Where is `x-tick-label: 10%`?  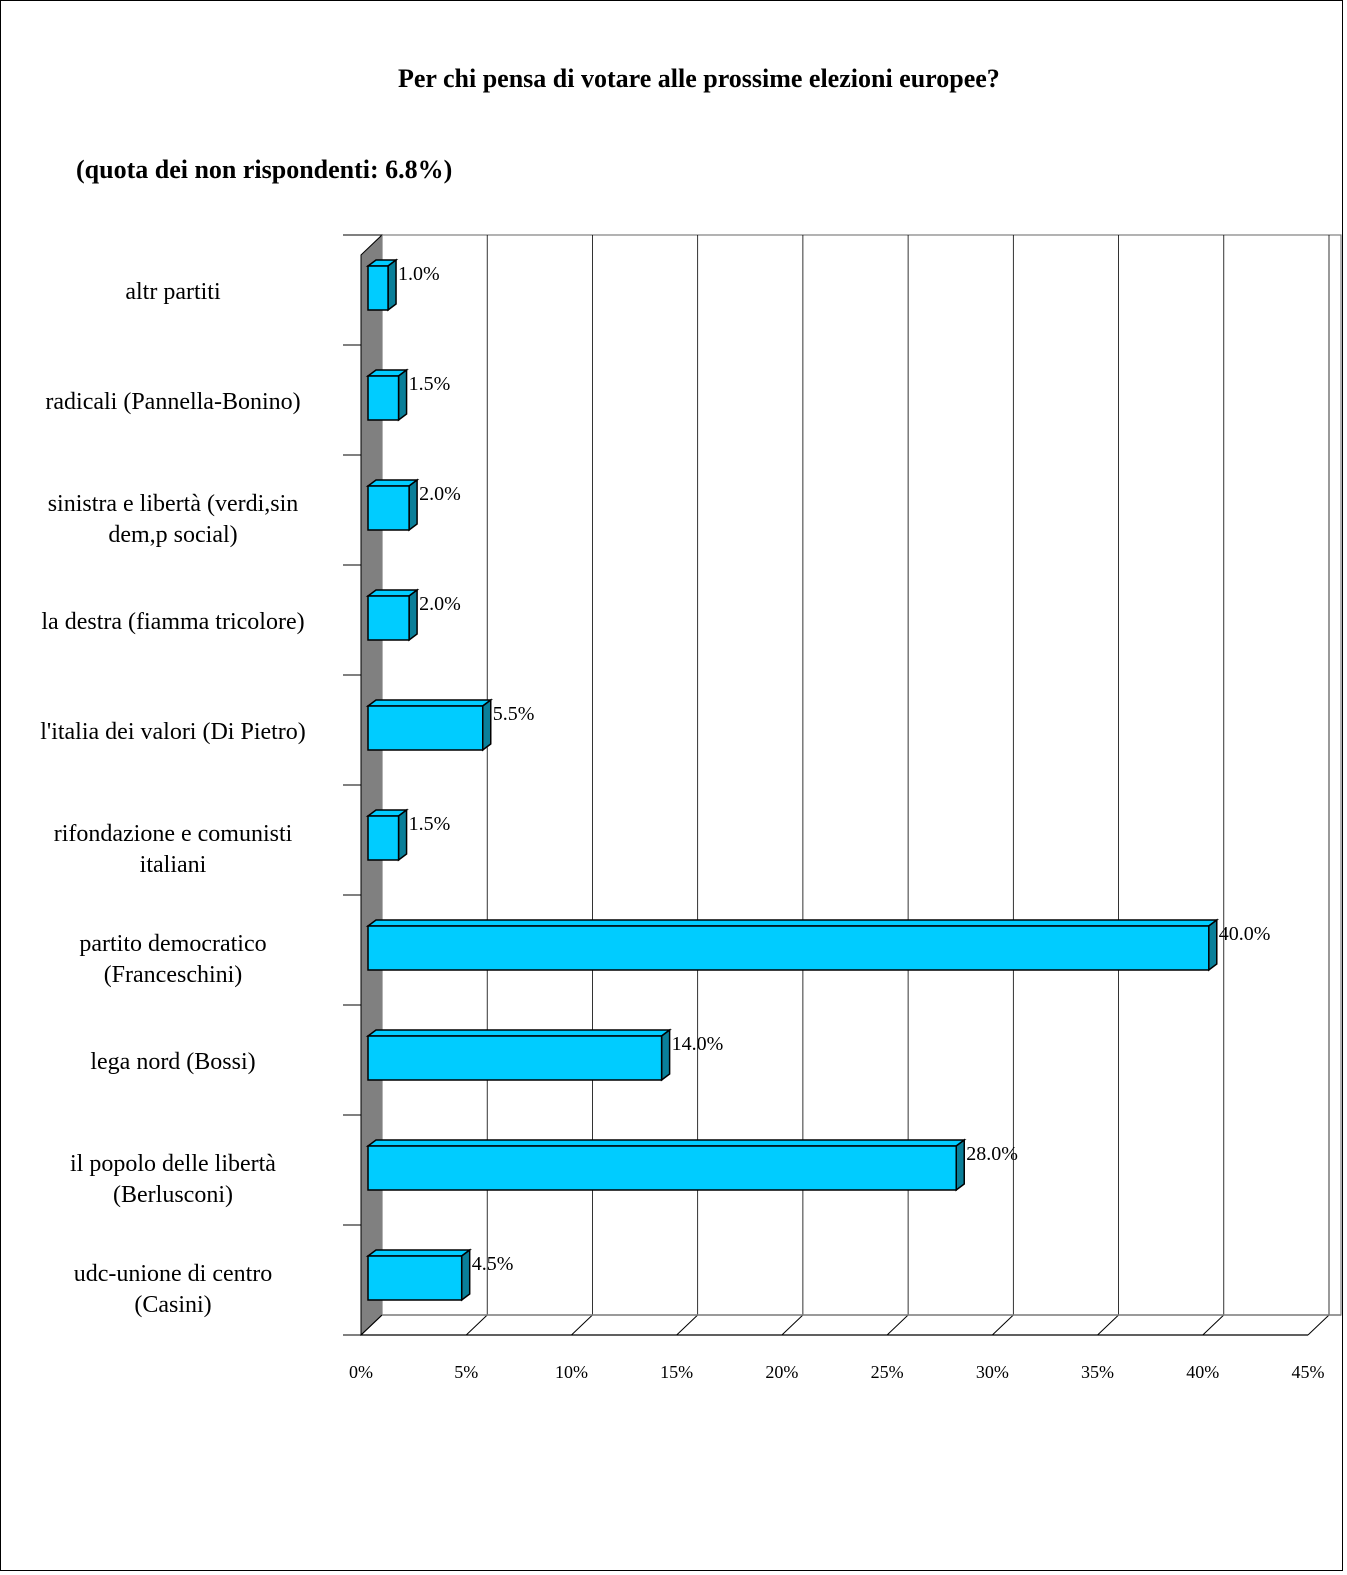 x-tick-label: 10% is located at coordinates (571, 1372).